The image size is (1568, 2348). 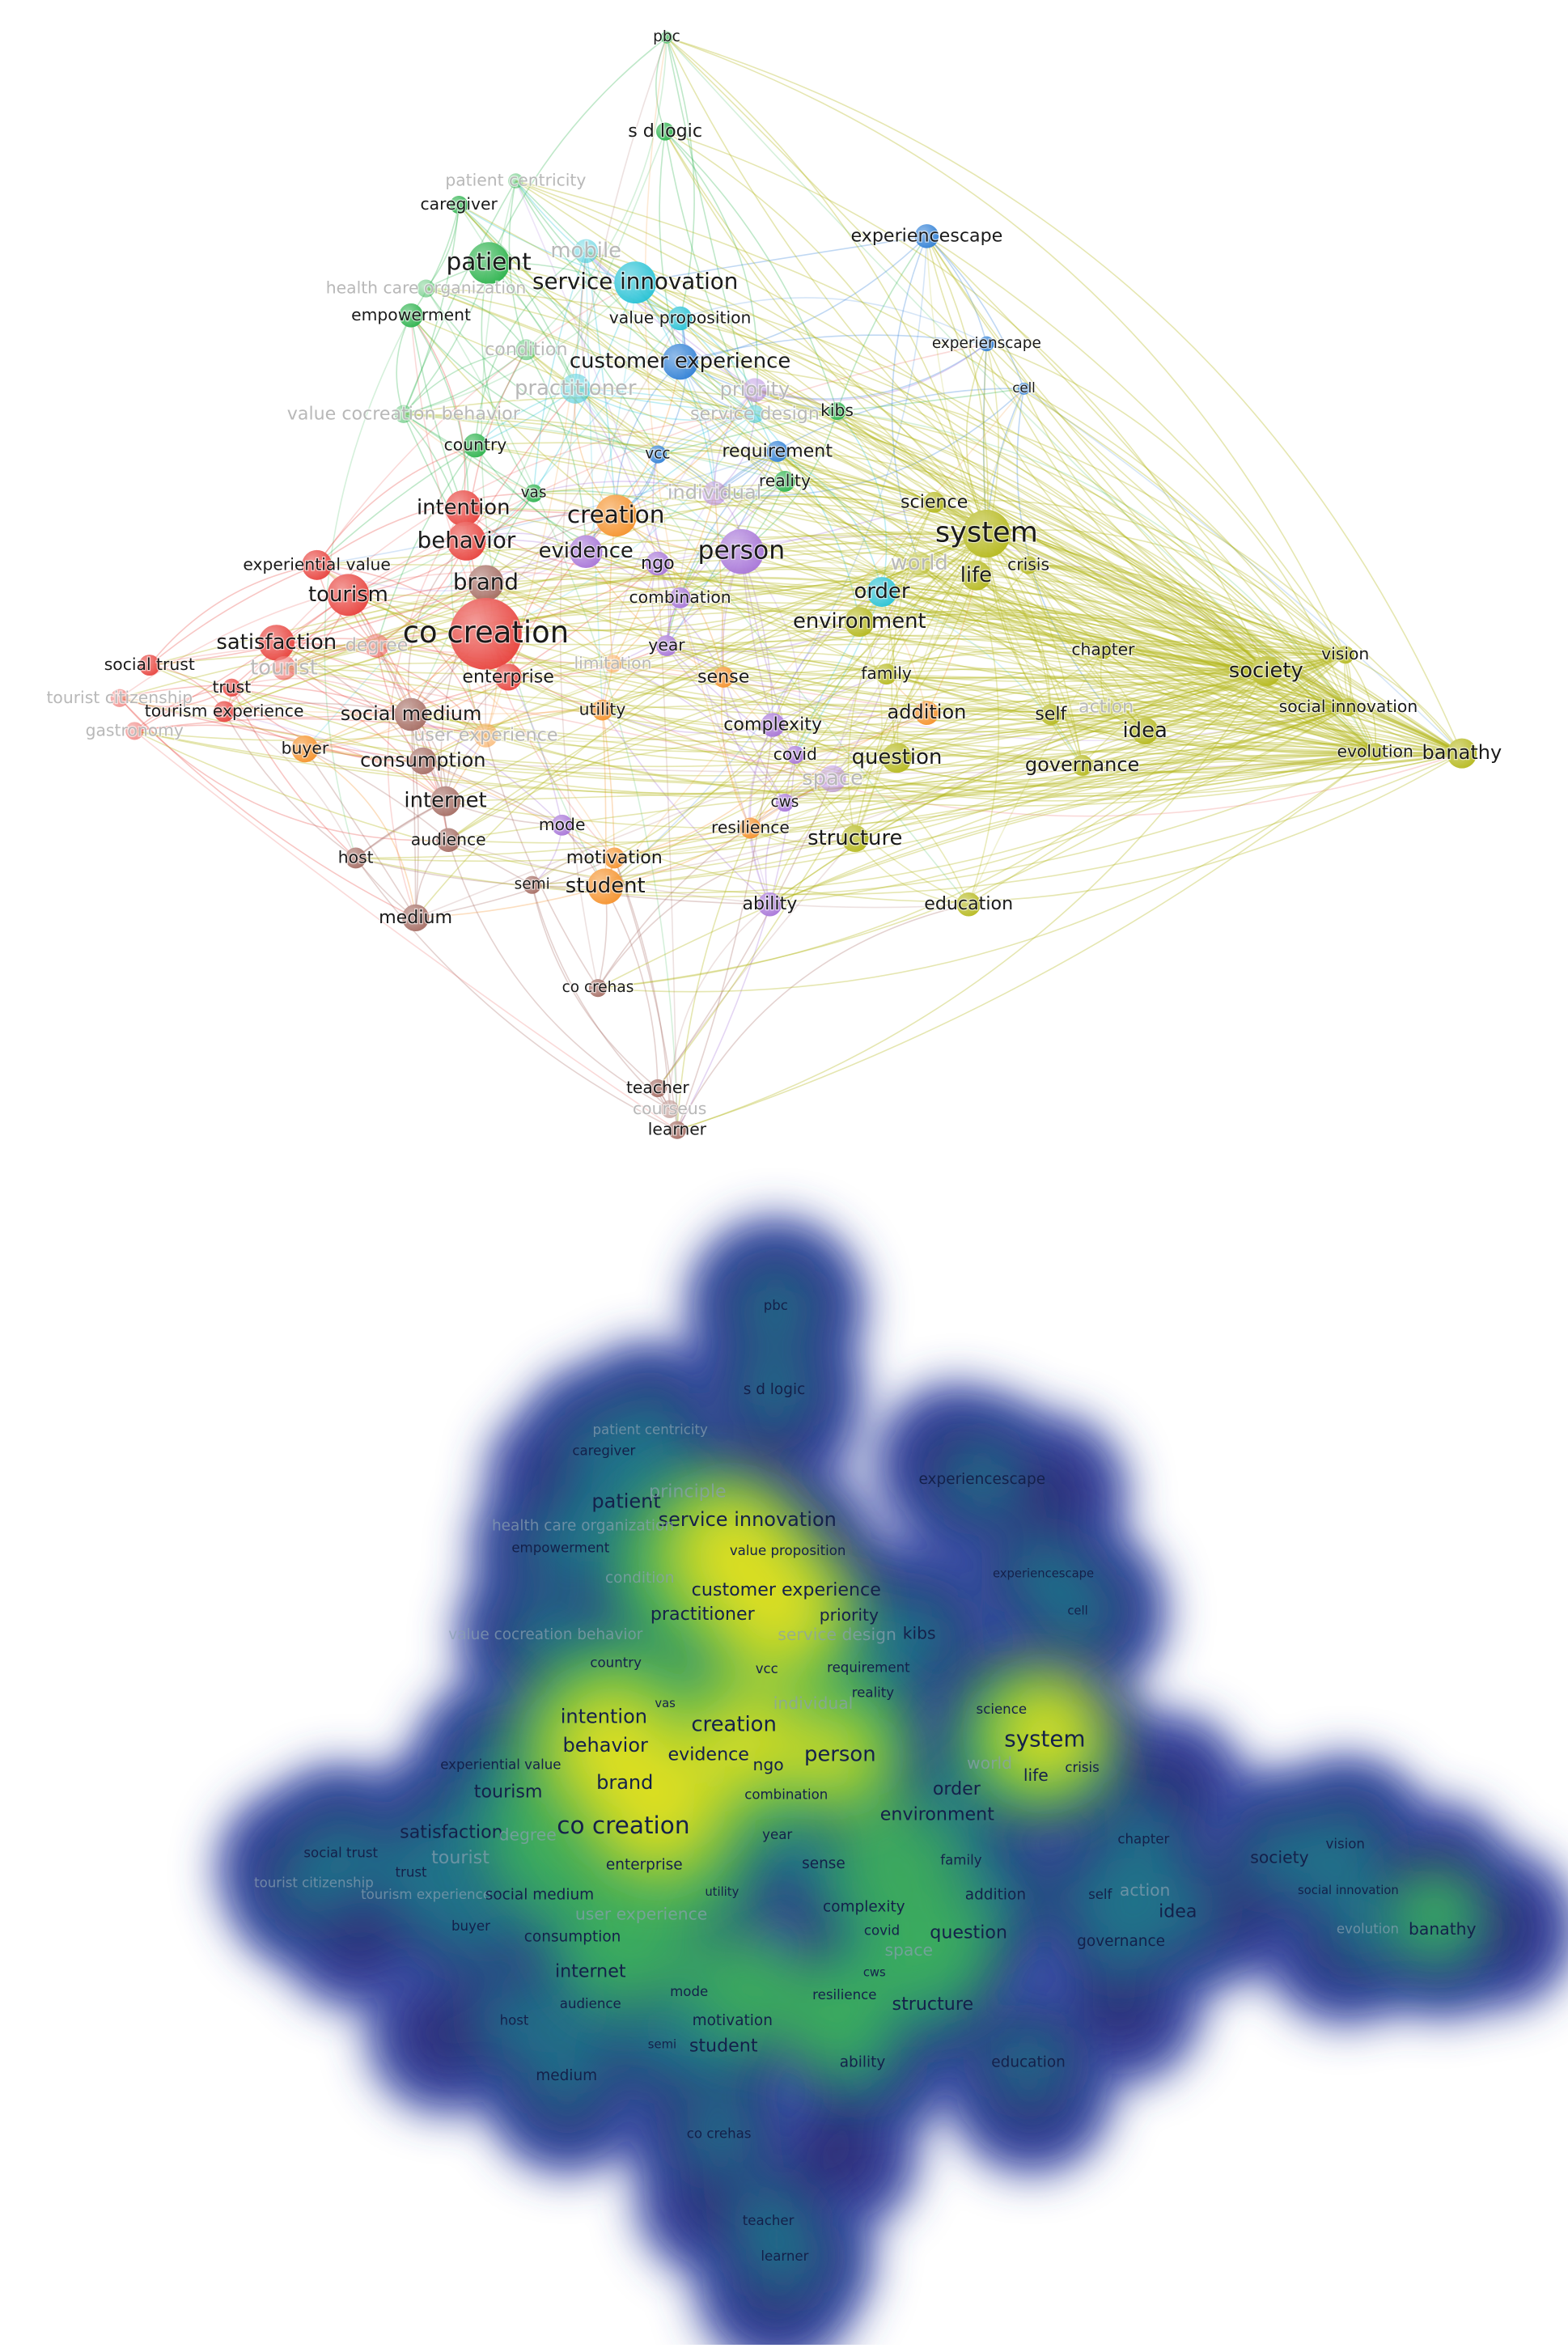 I want to click on density-label: patient centricity, so click(x=650, y=1430).